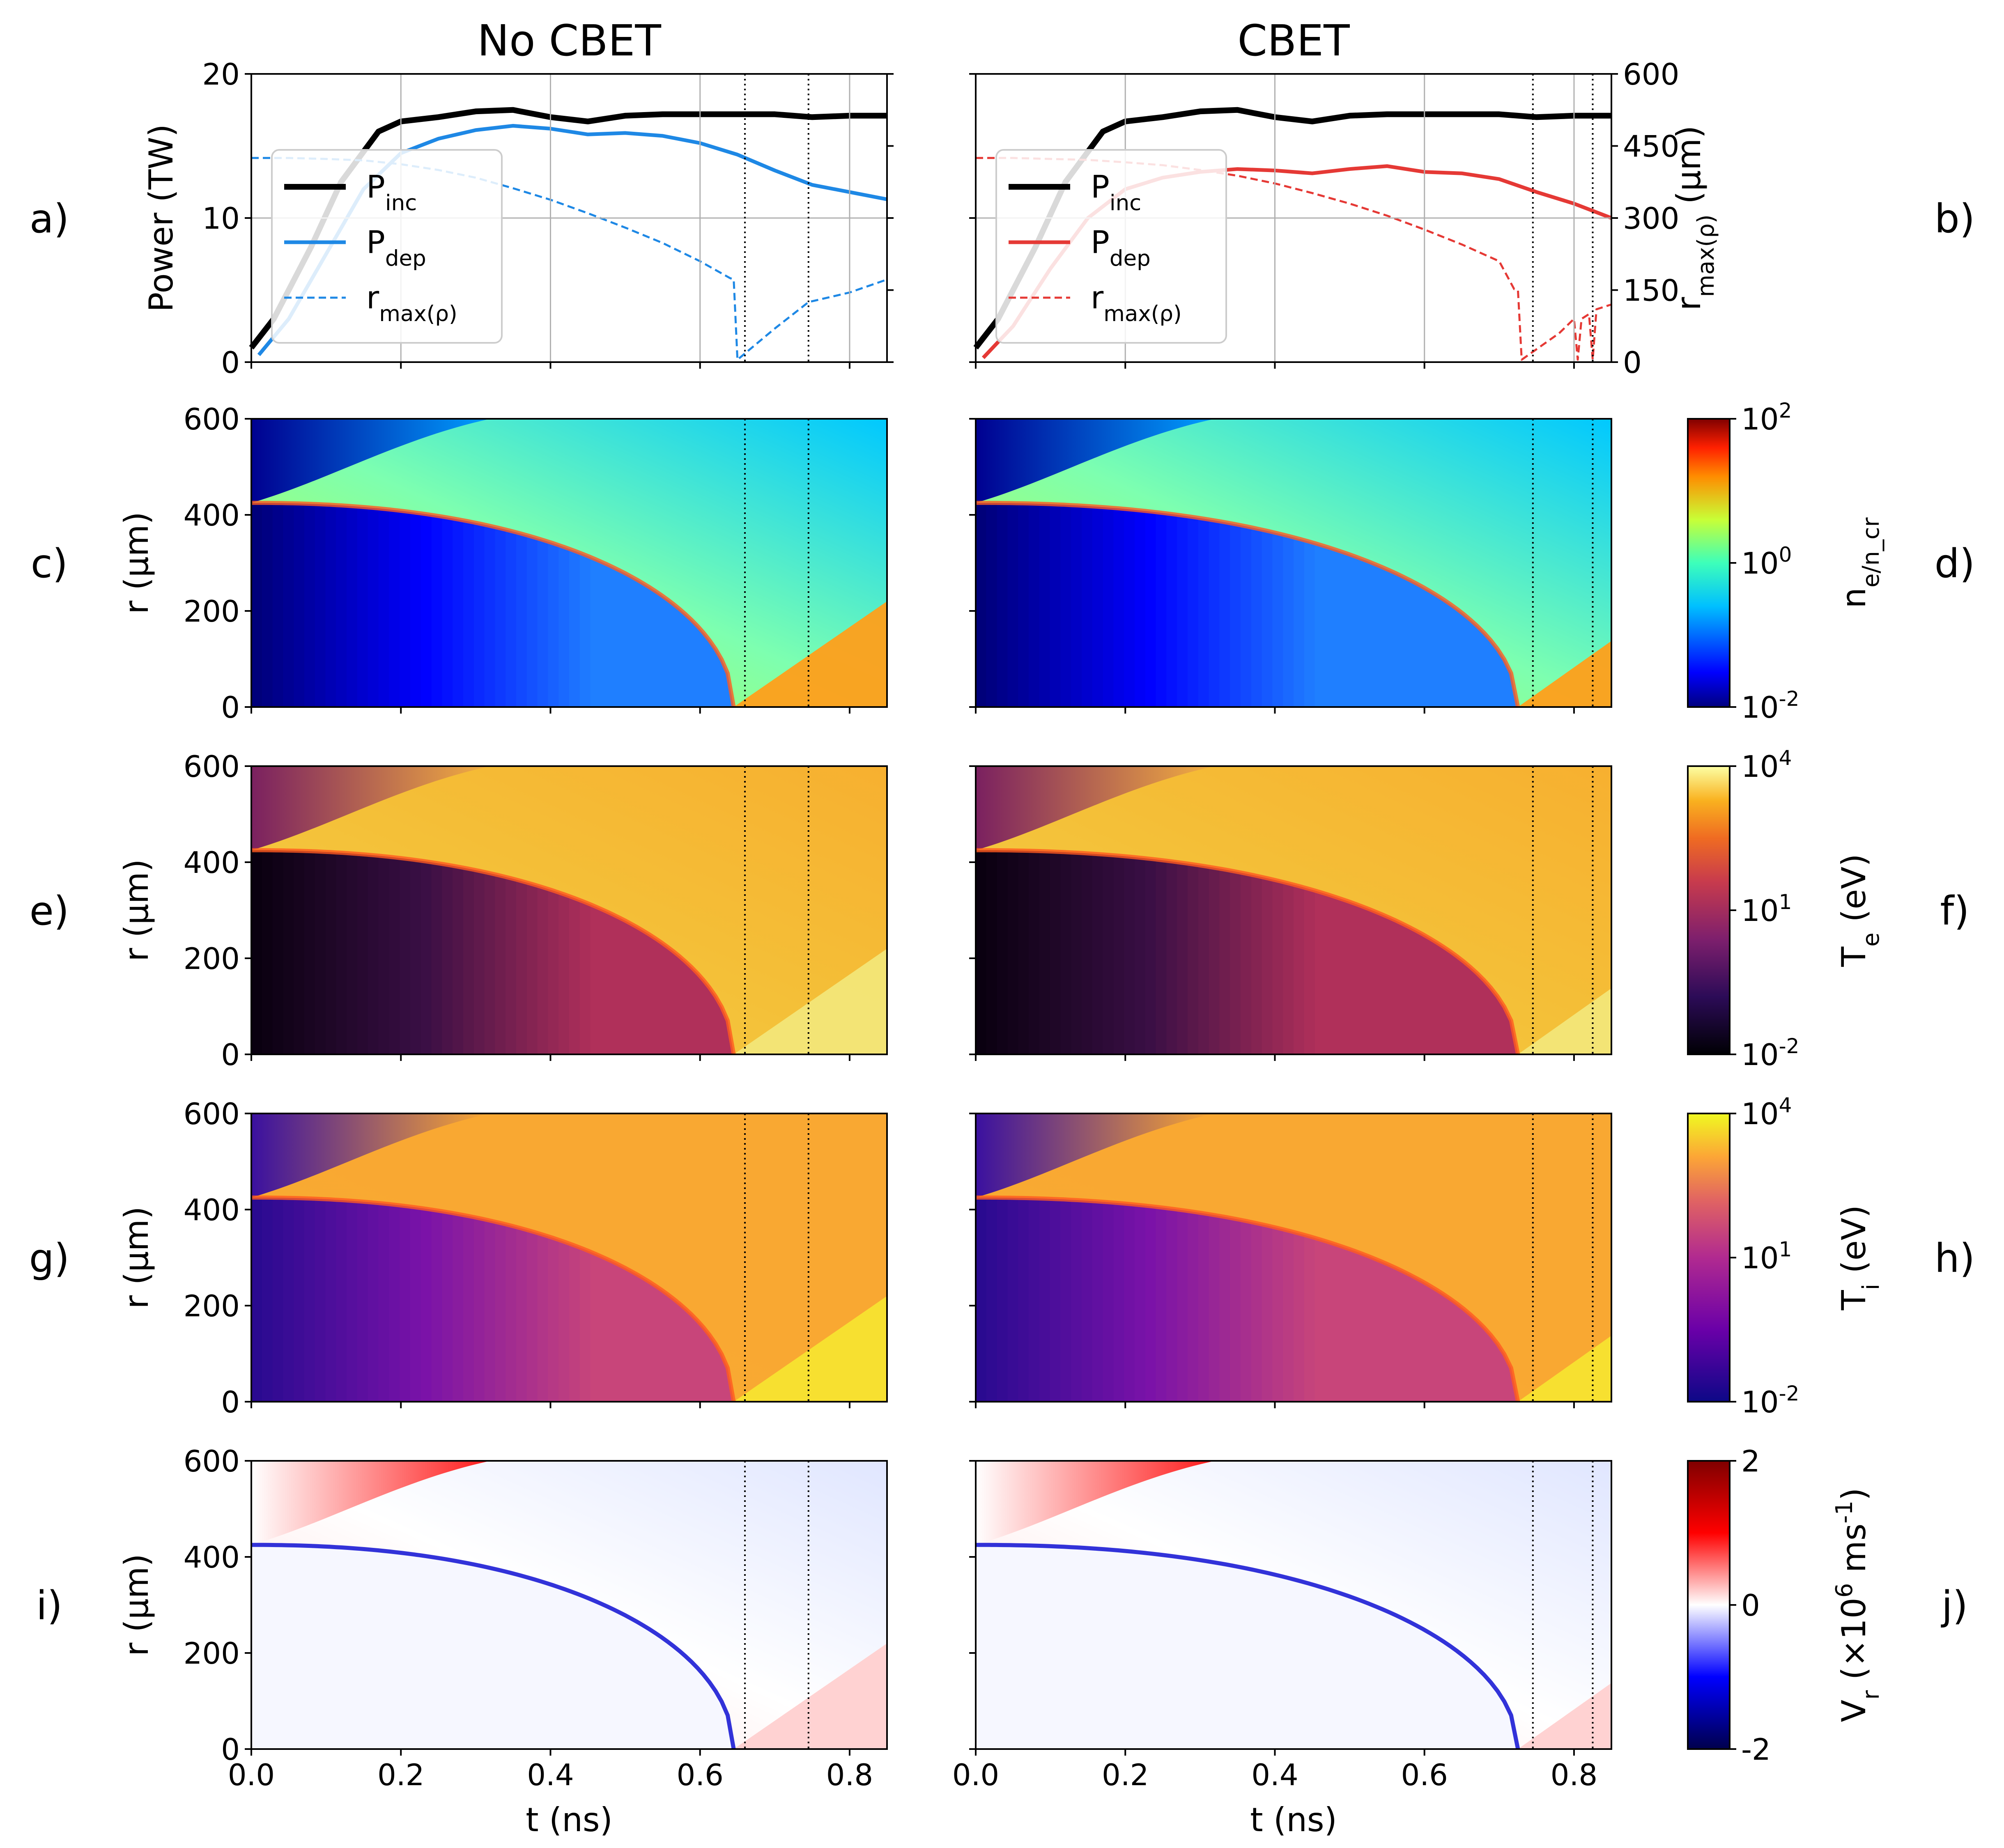  I want to click on heatmap-h, so click(1294, 1257).